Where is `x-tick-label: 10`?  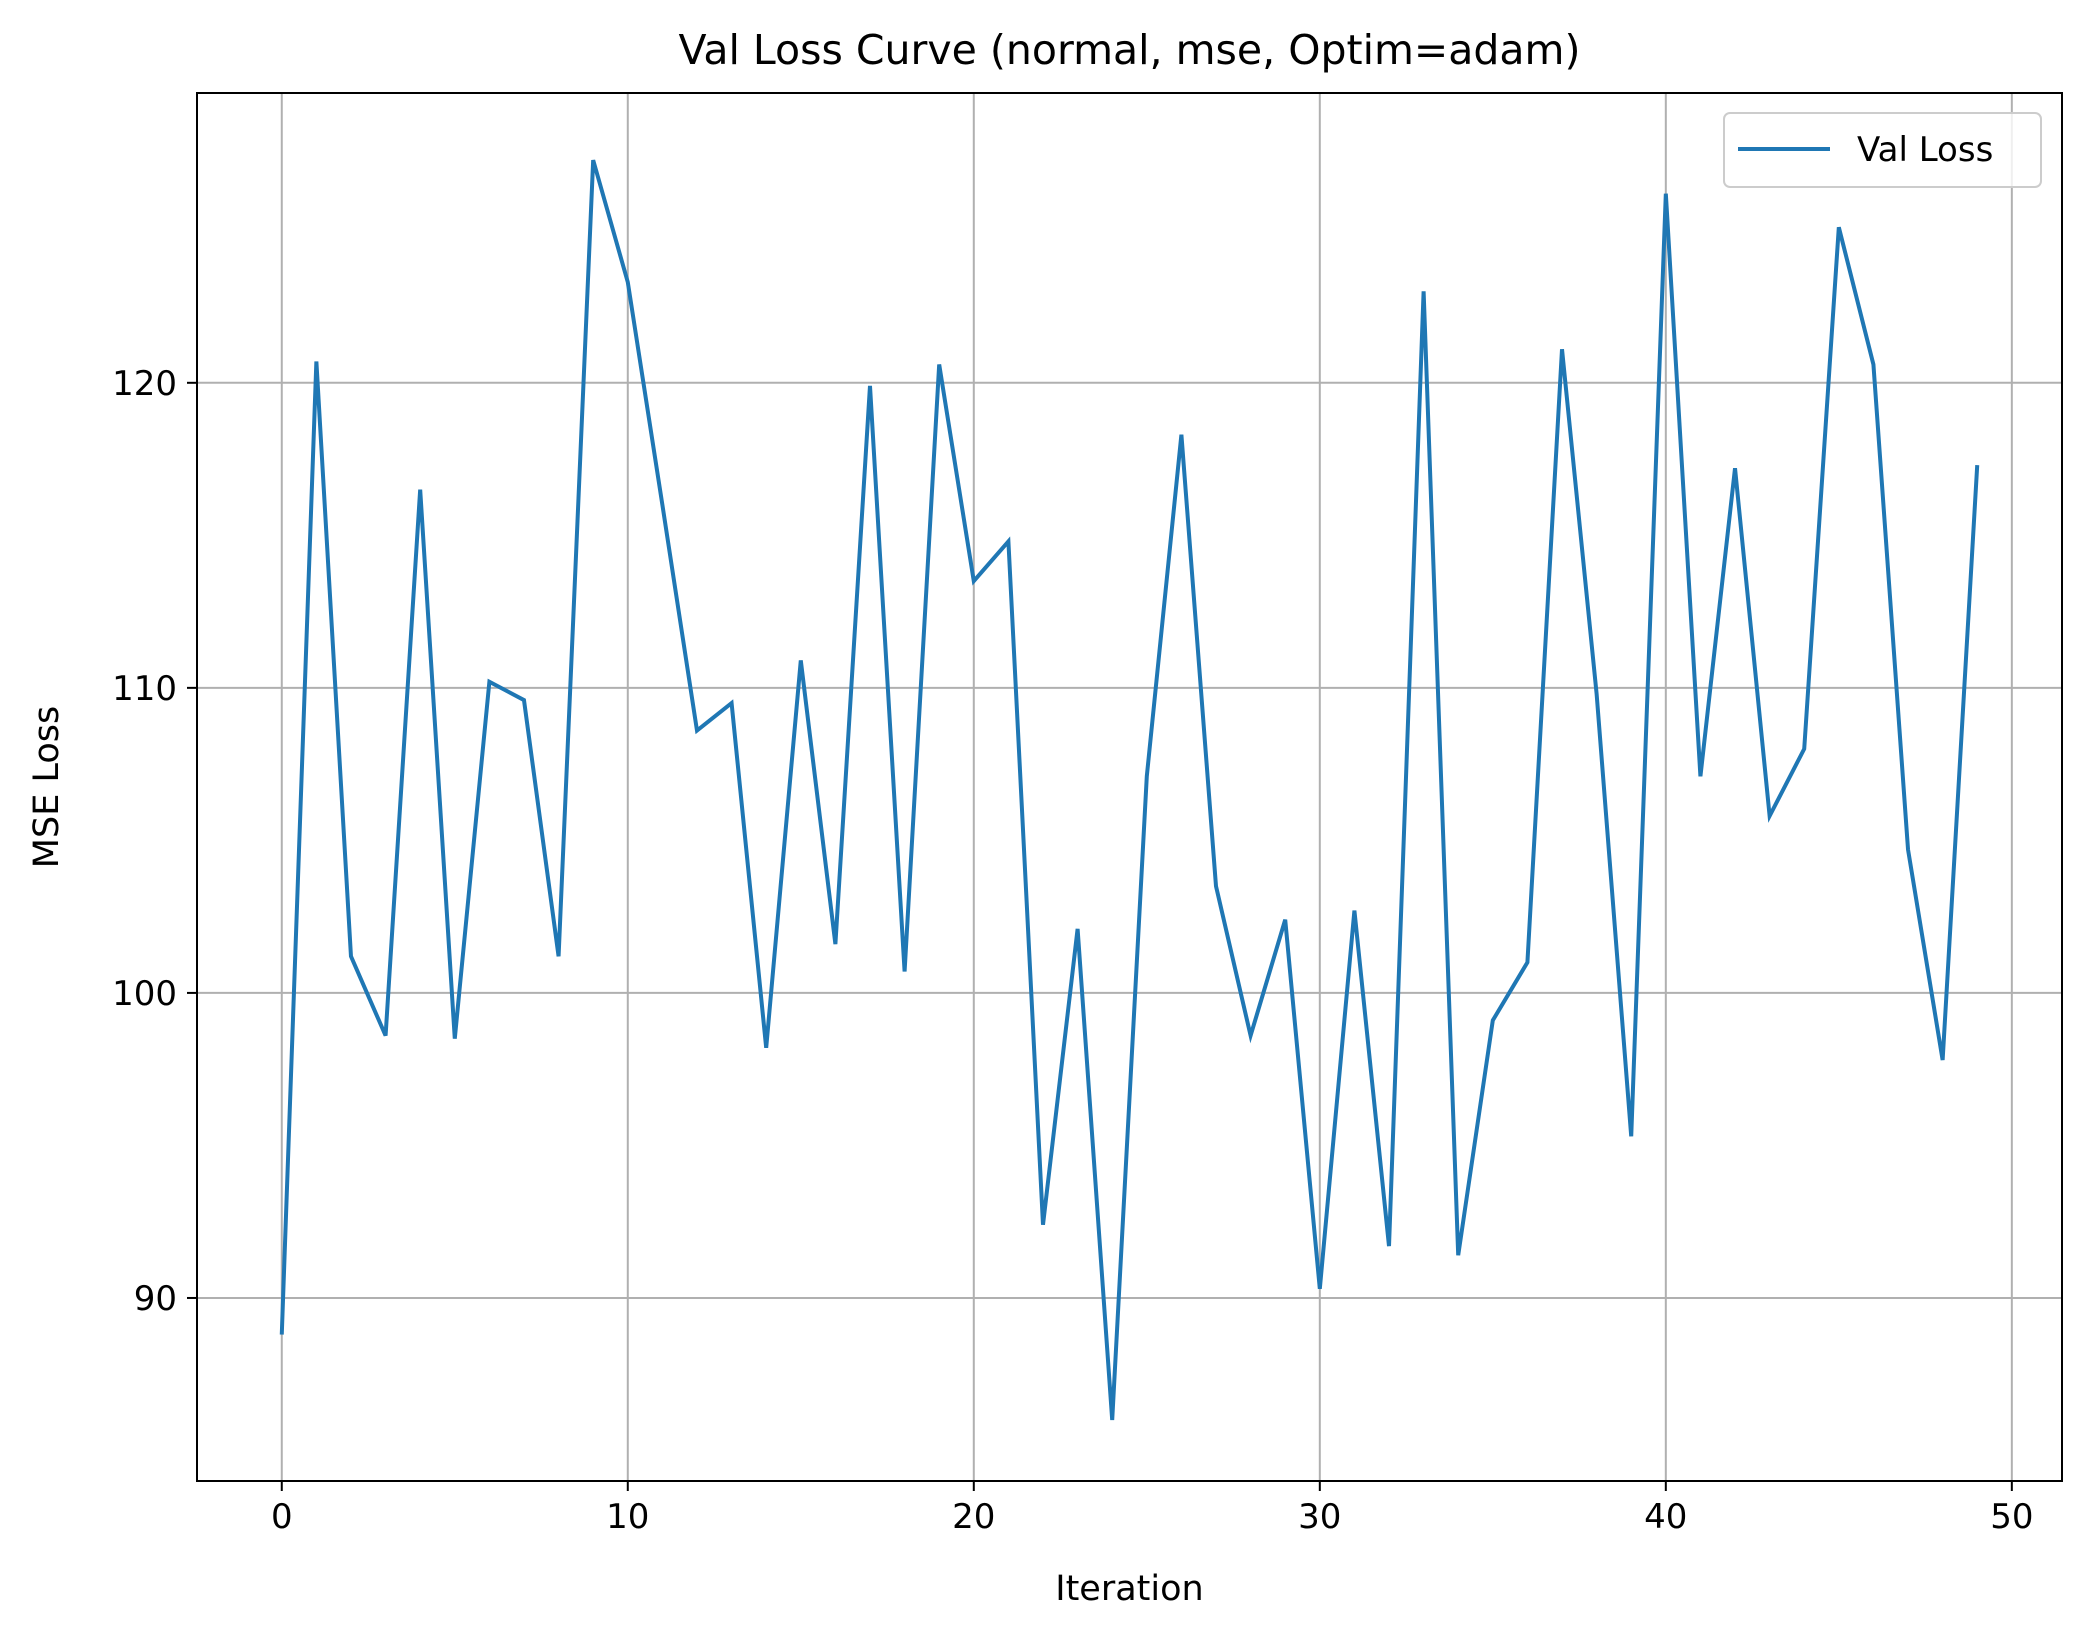 x-tick-label: 10 is located at coordinates (627, 1517).